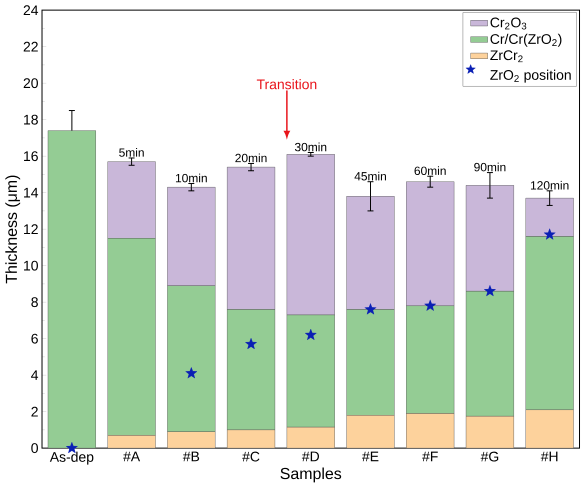 This screenshot has width=582, height=488. Describe the element at coordinates (370, 176) in the screenshot. I see `annotation: 45min` at that location.